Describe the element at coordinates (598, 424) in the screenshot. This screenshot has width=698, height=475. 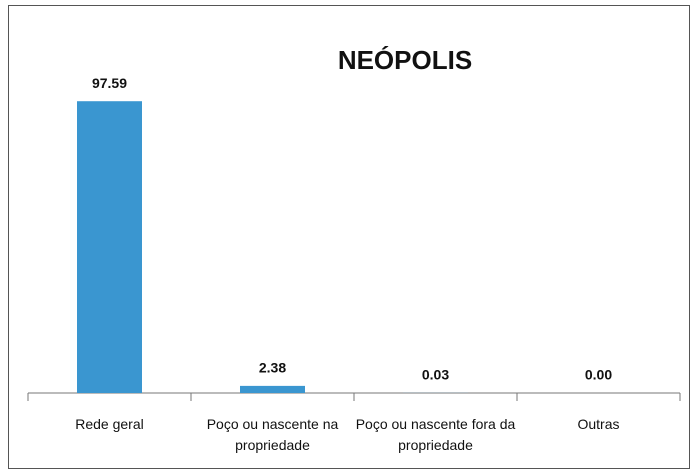
I see `x-tick-label: Outras` at that location.